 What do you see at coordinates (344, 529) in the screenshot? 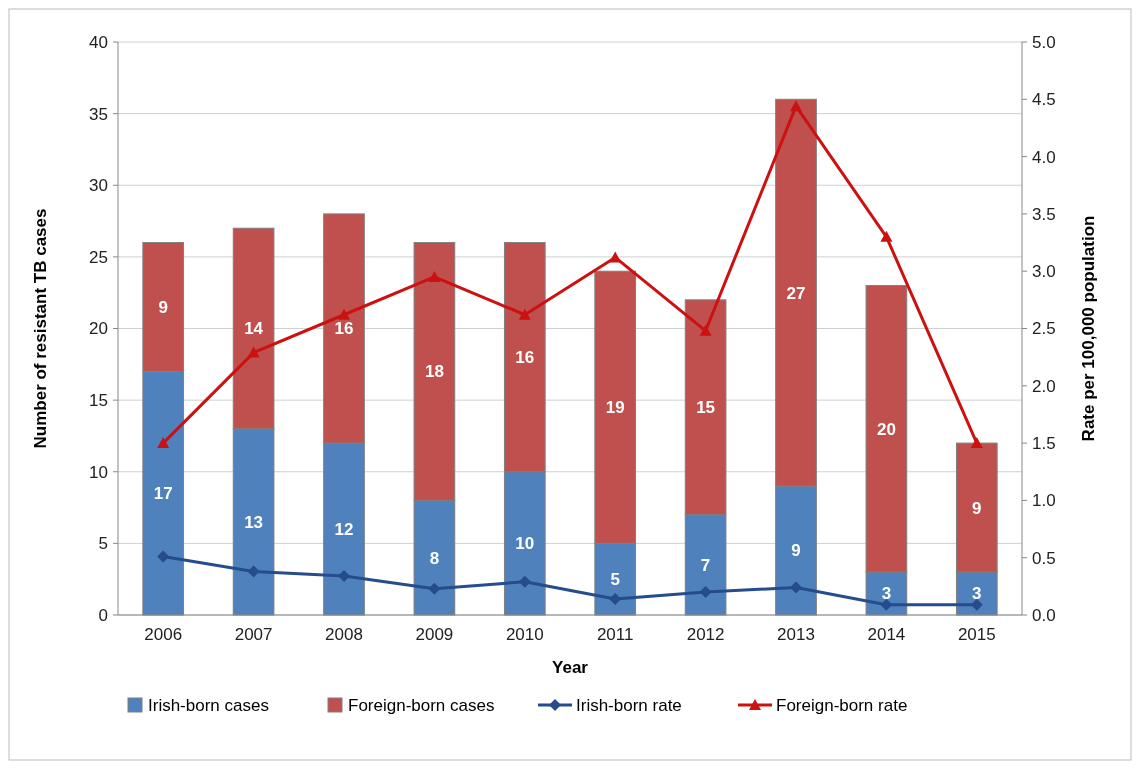
I see `data-label: 12` at bounding box center [344, 529].